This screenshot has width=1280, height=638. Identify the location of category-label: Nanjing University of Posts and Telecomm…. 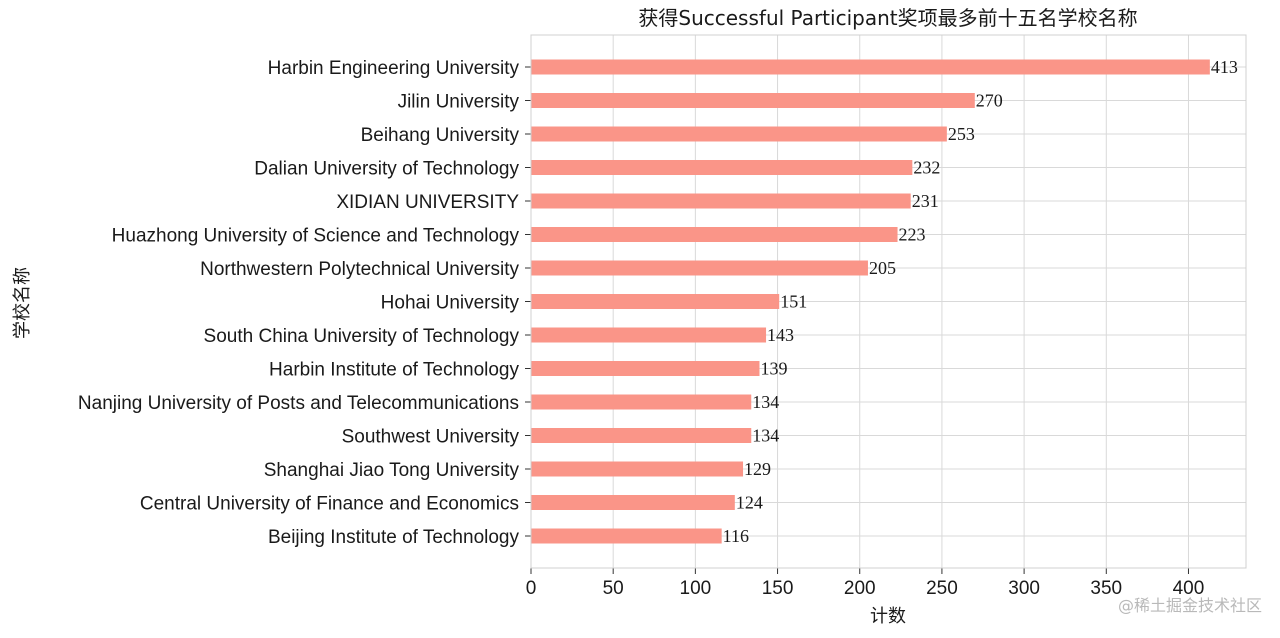
(298, 403).